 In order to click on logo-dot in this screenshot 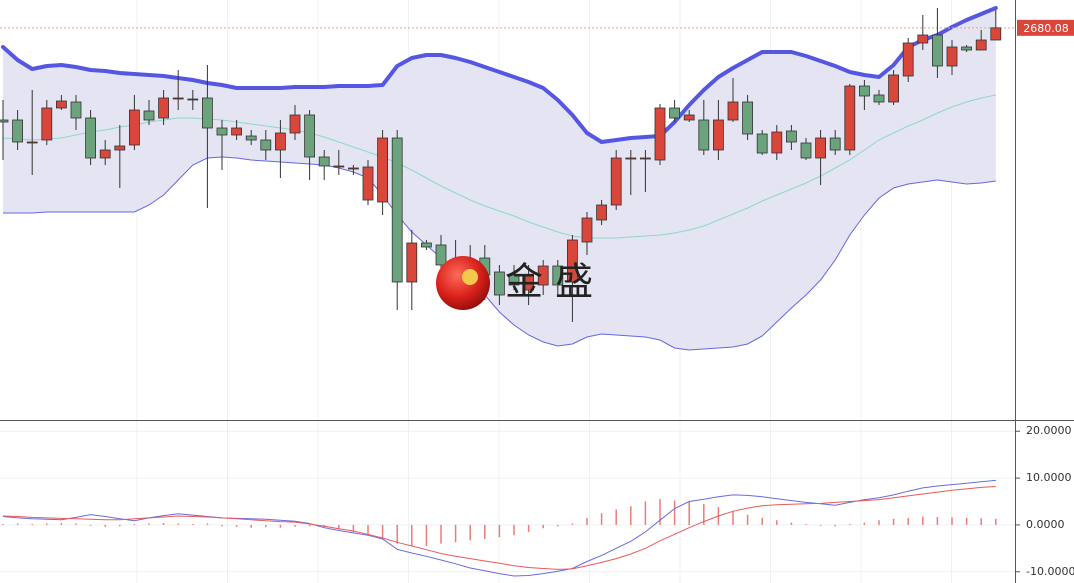, I will do `click(470, 277)`.